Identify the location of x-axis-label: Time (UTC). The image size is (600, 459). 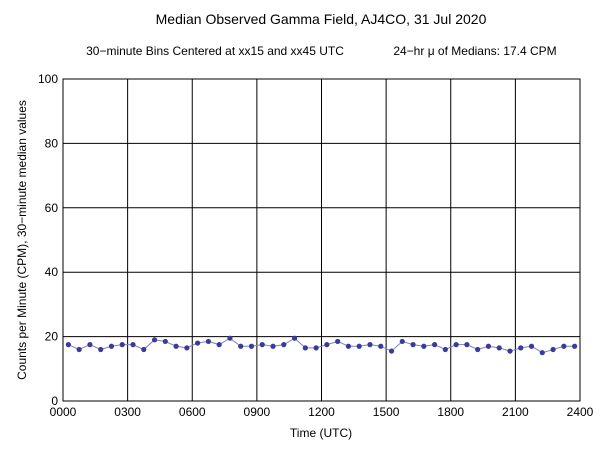
(321, 433).